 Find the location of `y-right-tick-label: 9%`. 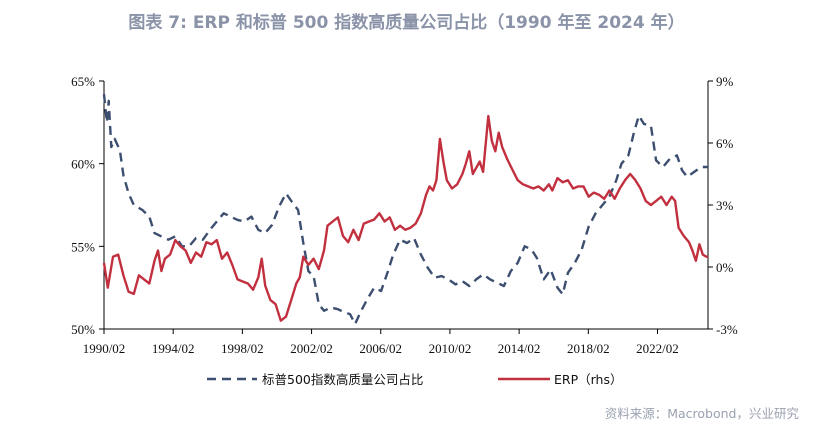

y-right-tick-label: 9% is located at coordinates (725, 81).